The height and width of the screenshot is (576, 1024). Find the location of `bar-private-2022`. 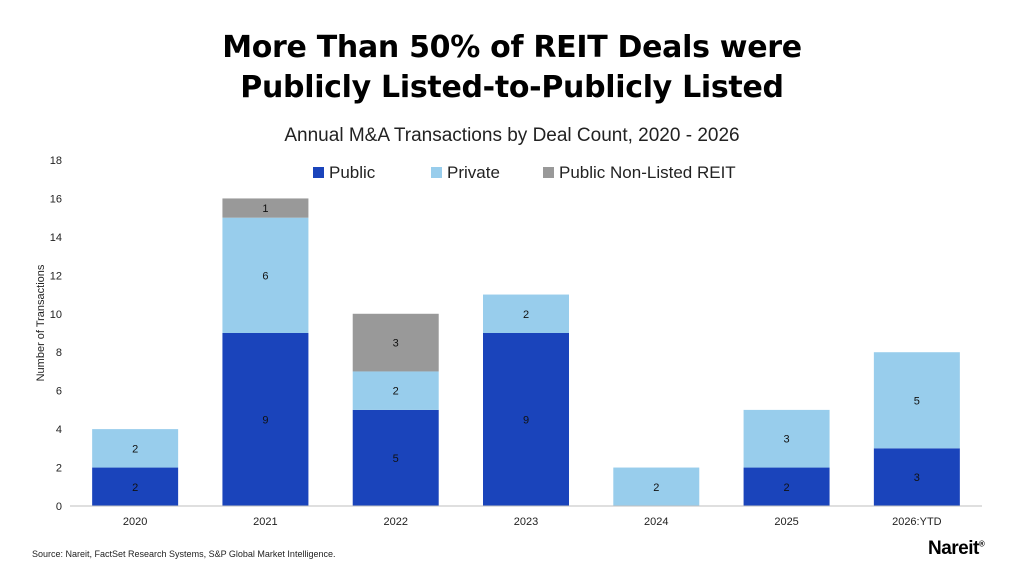

bar-private-2022 is located at coordinates (395, 390).